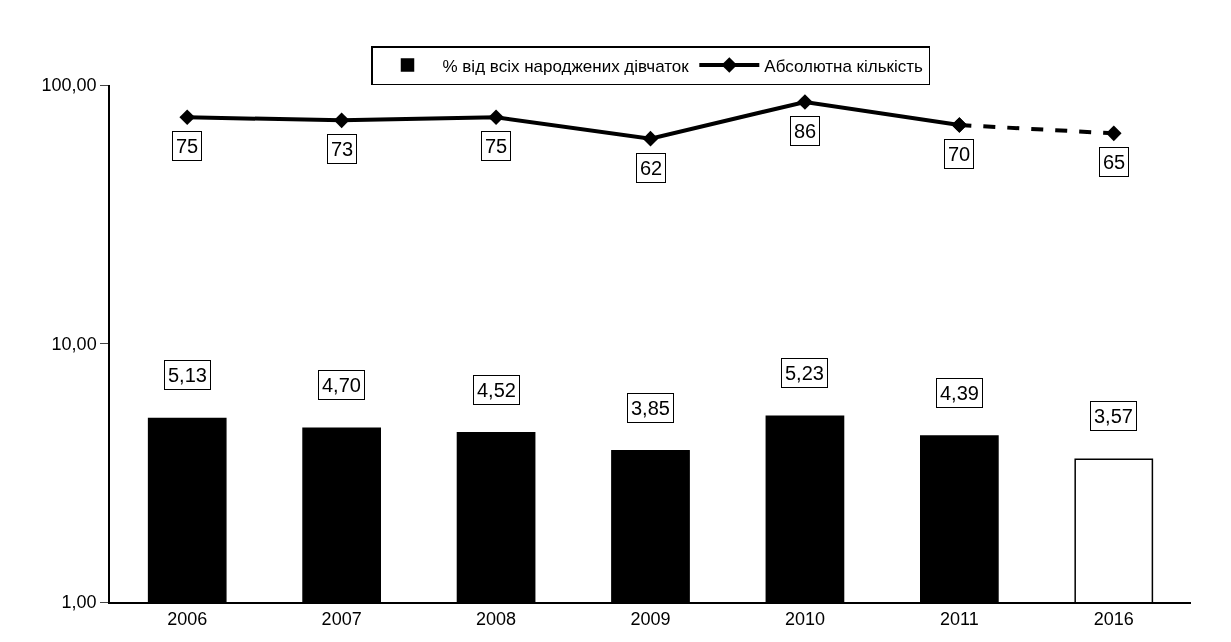  I want to click on x-tick-label: 2008, so click(496, 619).